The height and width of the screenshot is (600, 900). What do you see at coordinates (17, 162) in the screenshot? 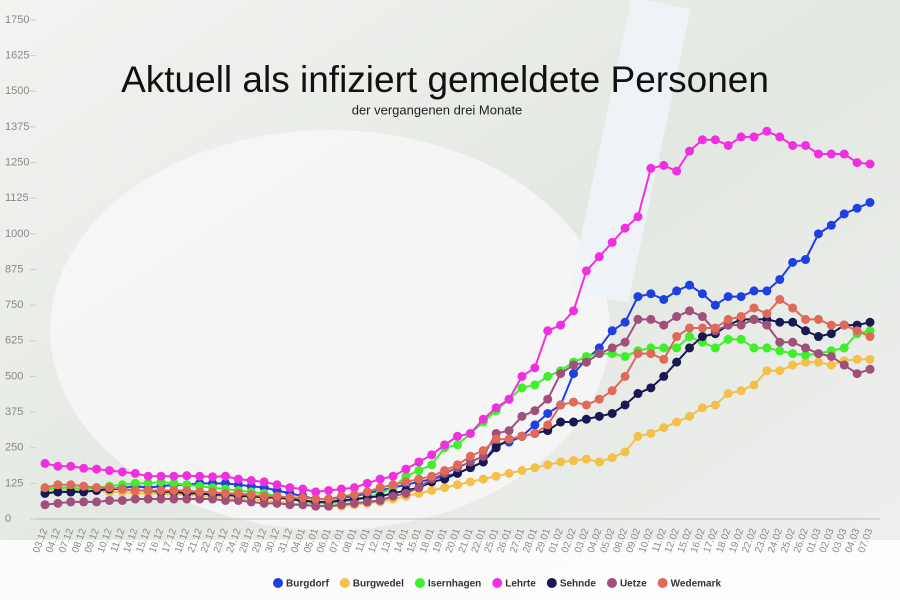
I see `y-tick-label: 1250` at bounding box center [17, 162].